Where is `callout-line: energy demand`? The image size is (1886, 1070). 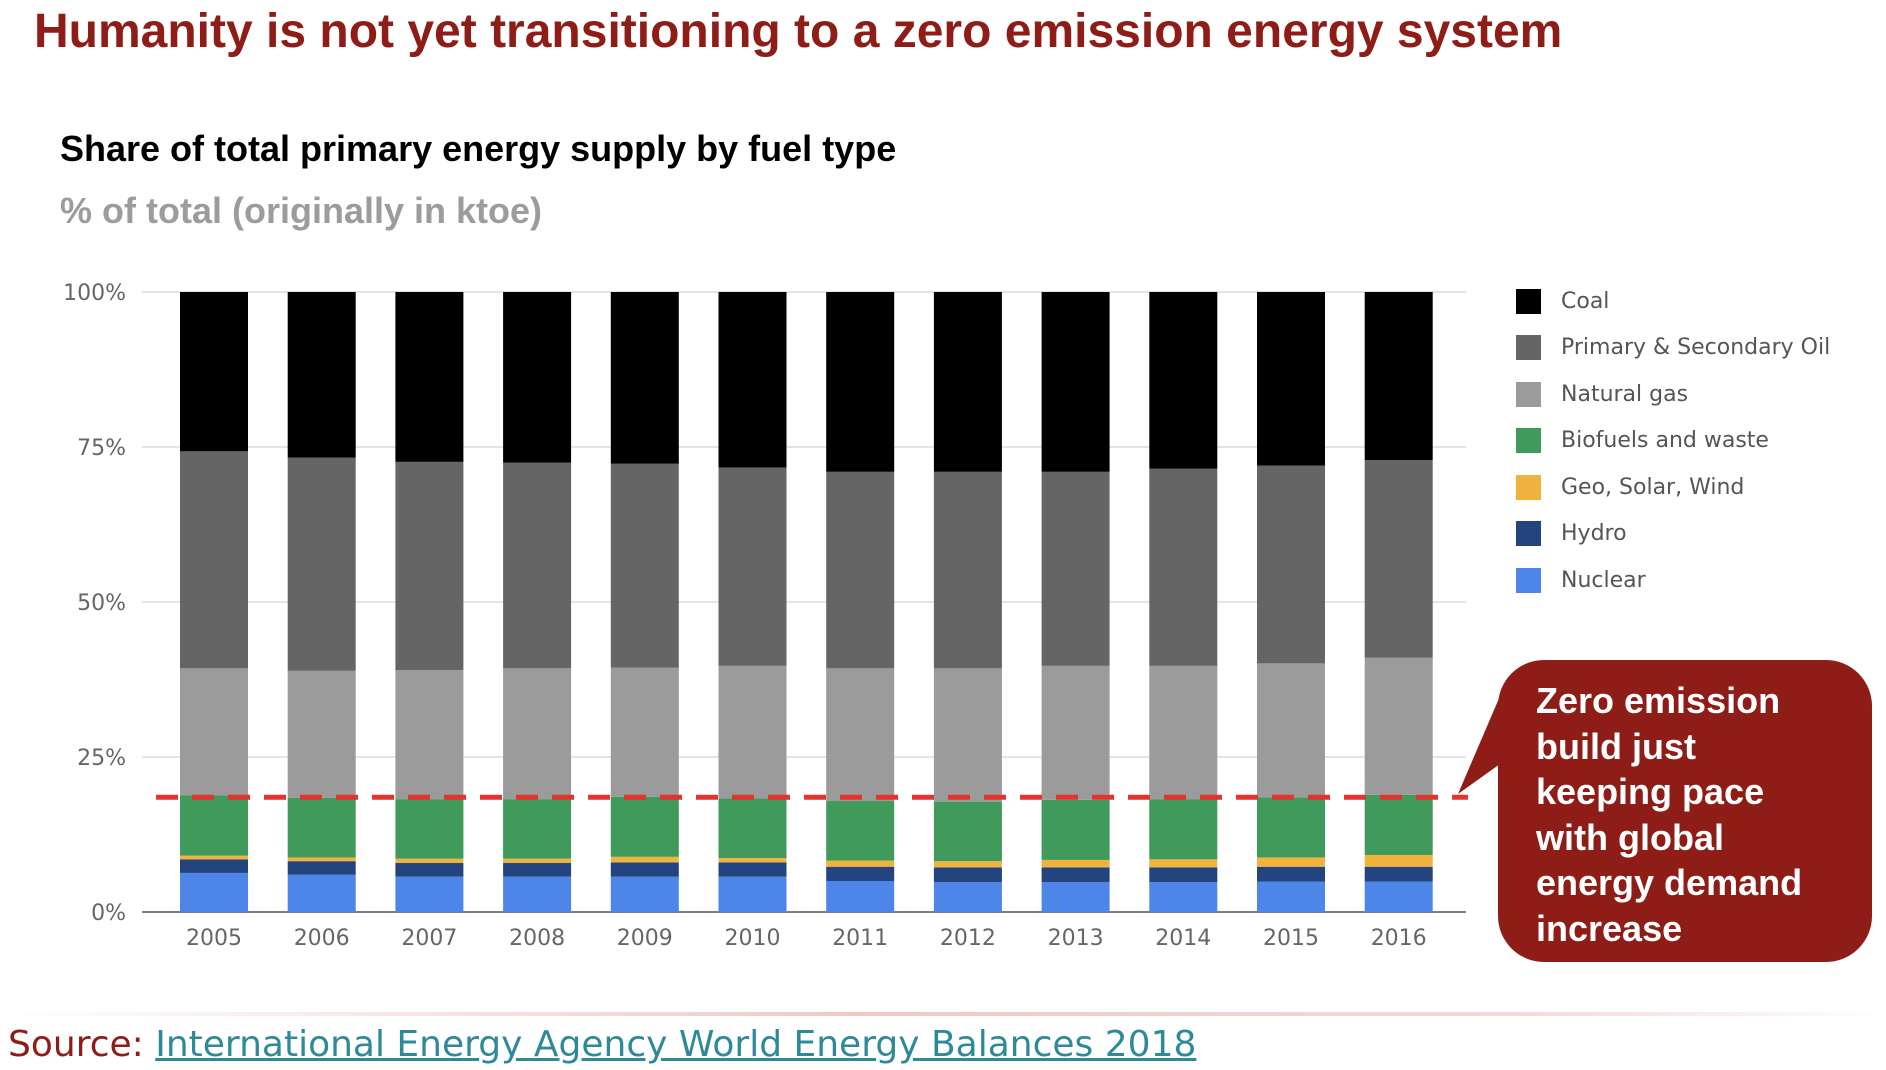 callout-line: energy demand is located at coordinates (1669, 882).